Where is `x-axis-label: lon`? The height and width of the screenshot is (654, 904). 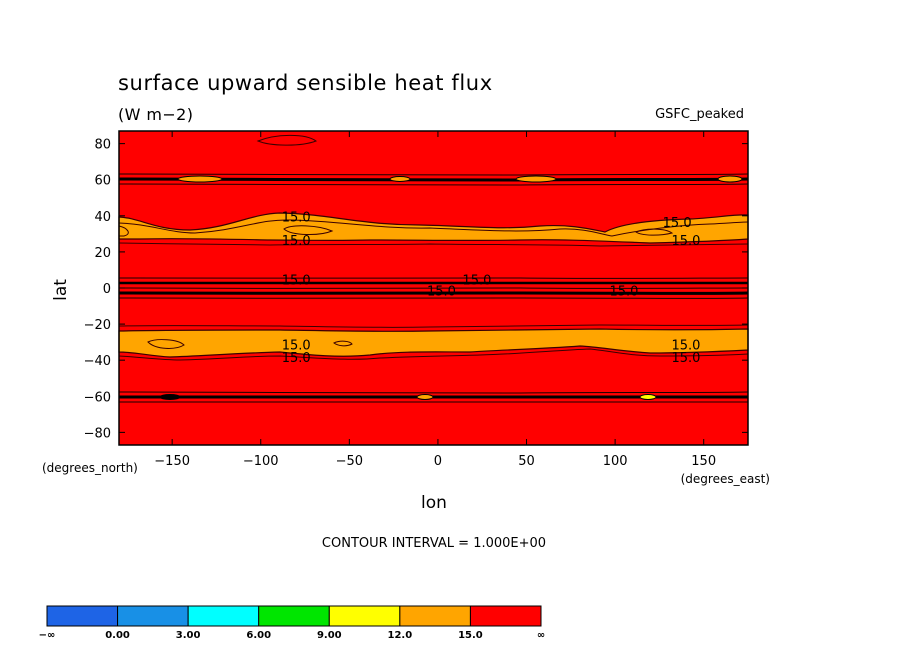 x-axis-label: lon is located at coordinates (434, 503).